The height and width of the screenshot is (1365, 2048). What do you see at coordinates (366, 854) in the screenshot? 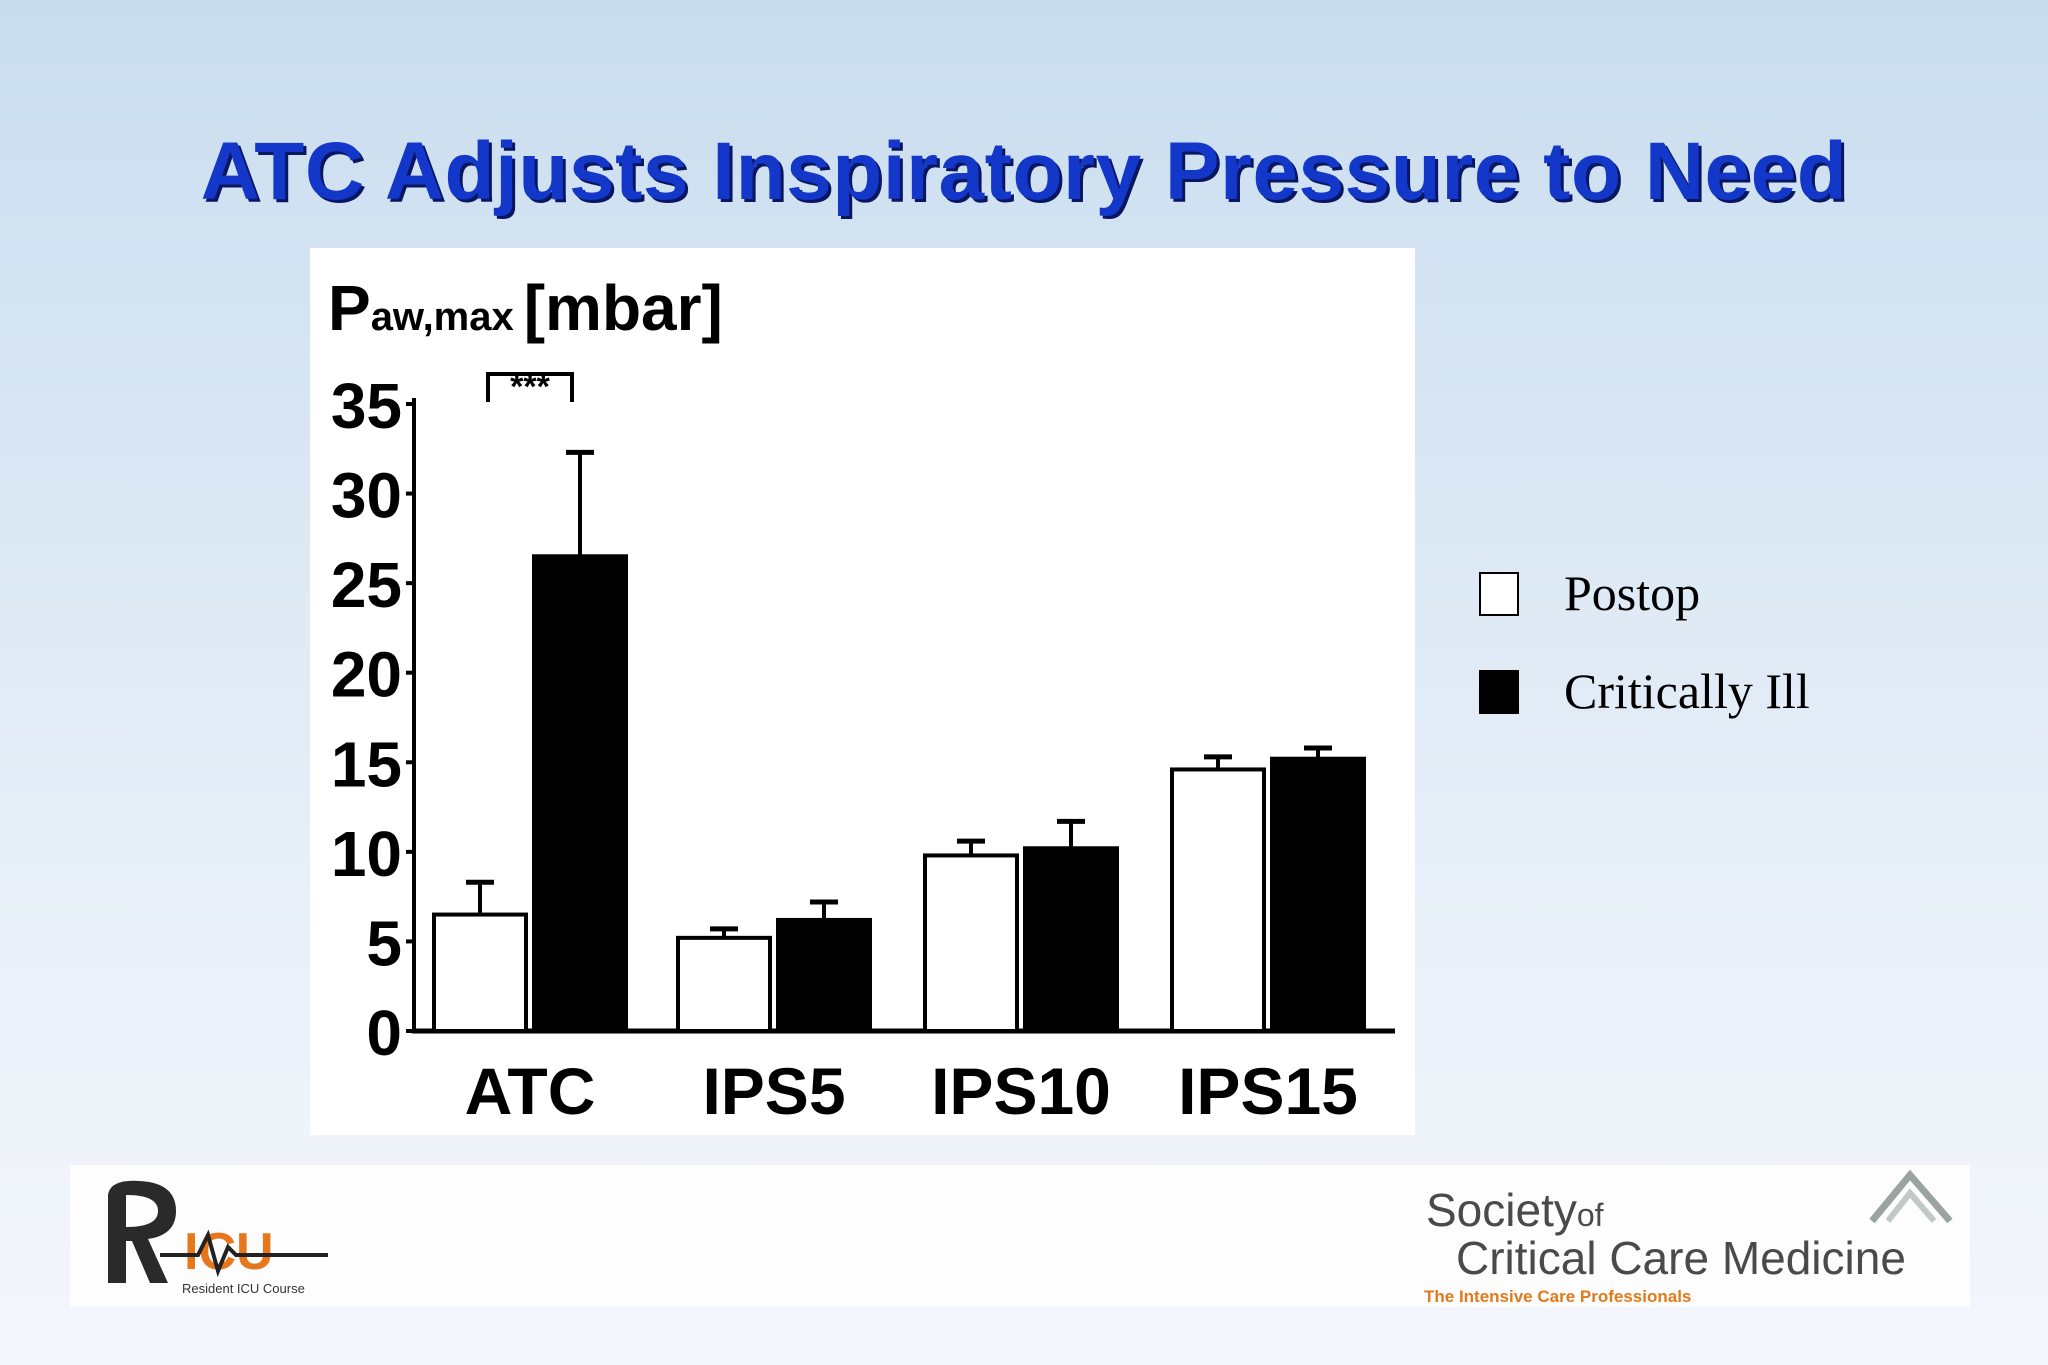
I see `y-tick-label-10: 10` at bounding box center [366, 854].